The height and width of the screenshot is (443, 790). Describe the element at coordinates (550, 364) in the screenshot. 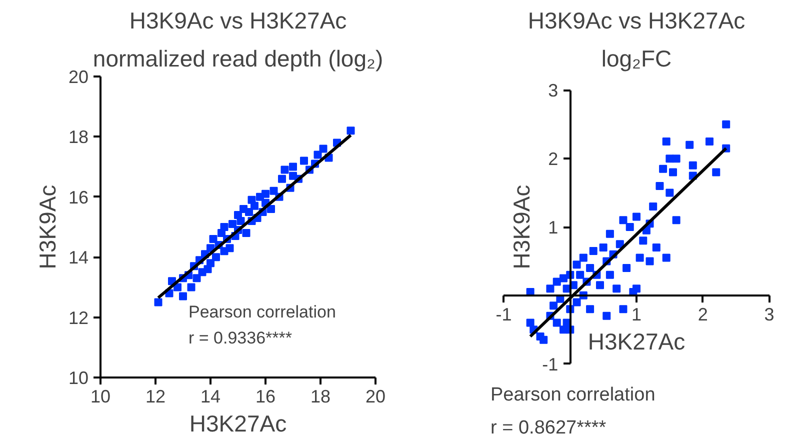

I see `y-tick-label: -1` at that location.